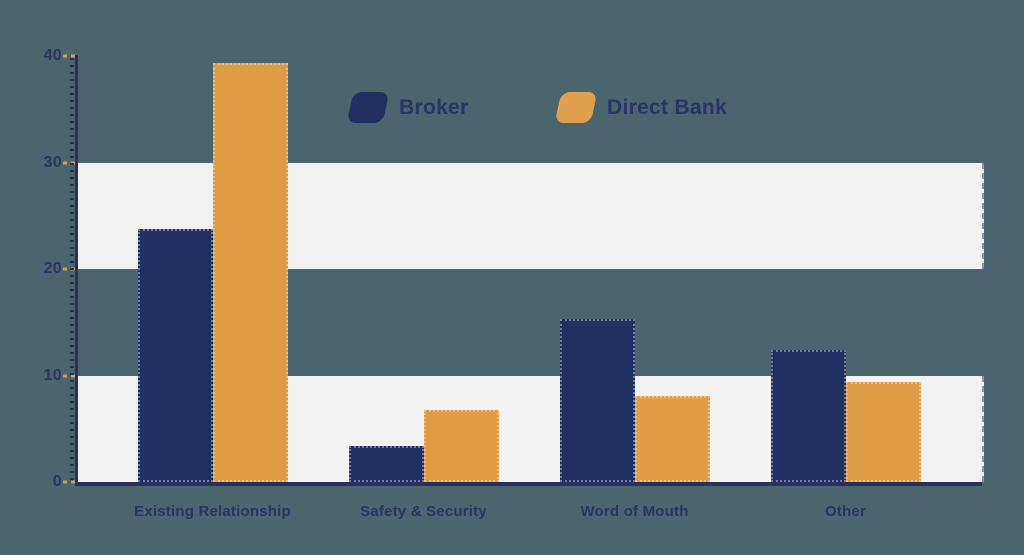 The height and width of the screenshot is (555, 1024). Describe the element at coordinates (434, 107) in the screenshot. I see `broker-legend-label: Broker` at that location.